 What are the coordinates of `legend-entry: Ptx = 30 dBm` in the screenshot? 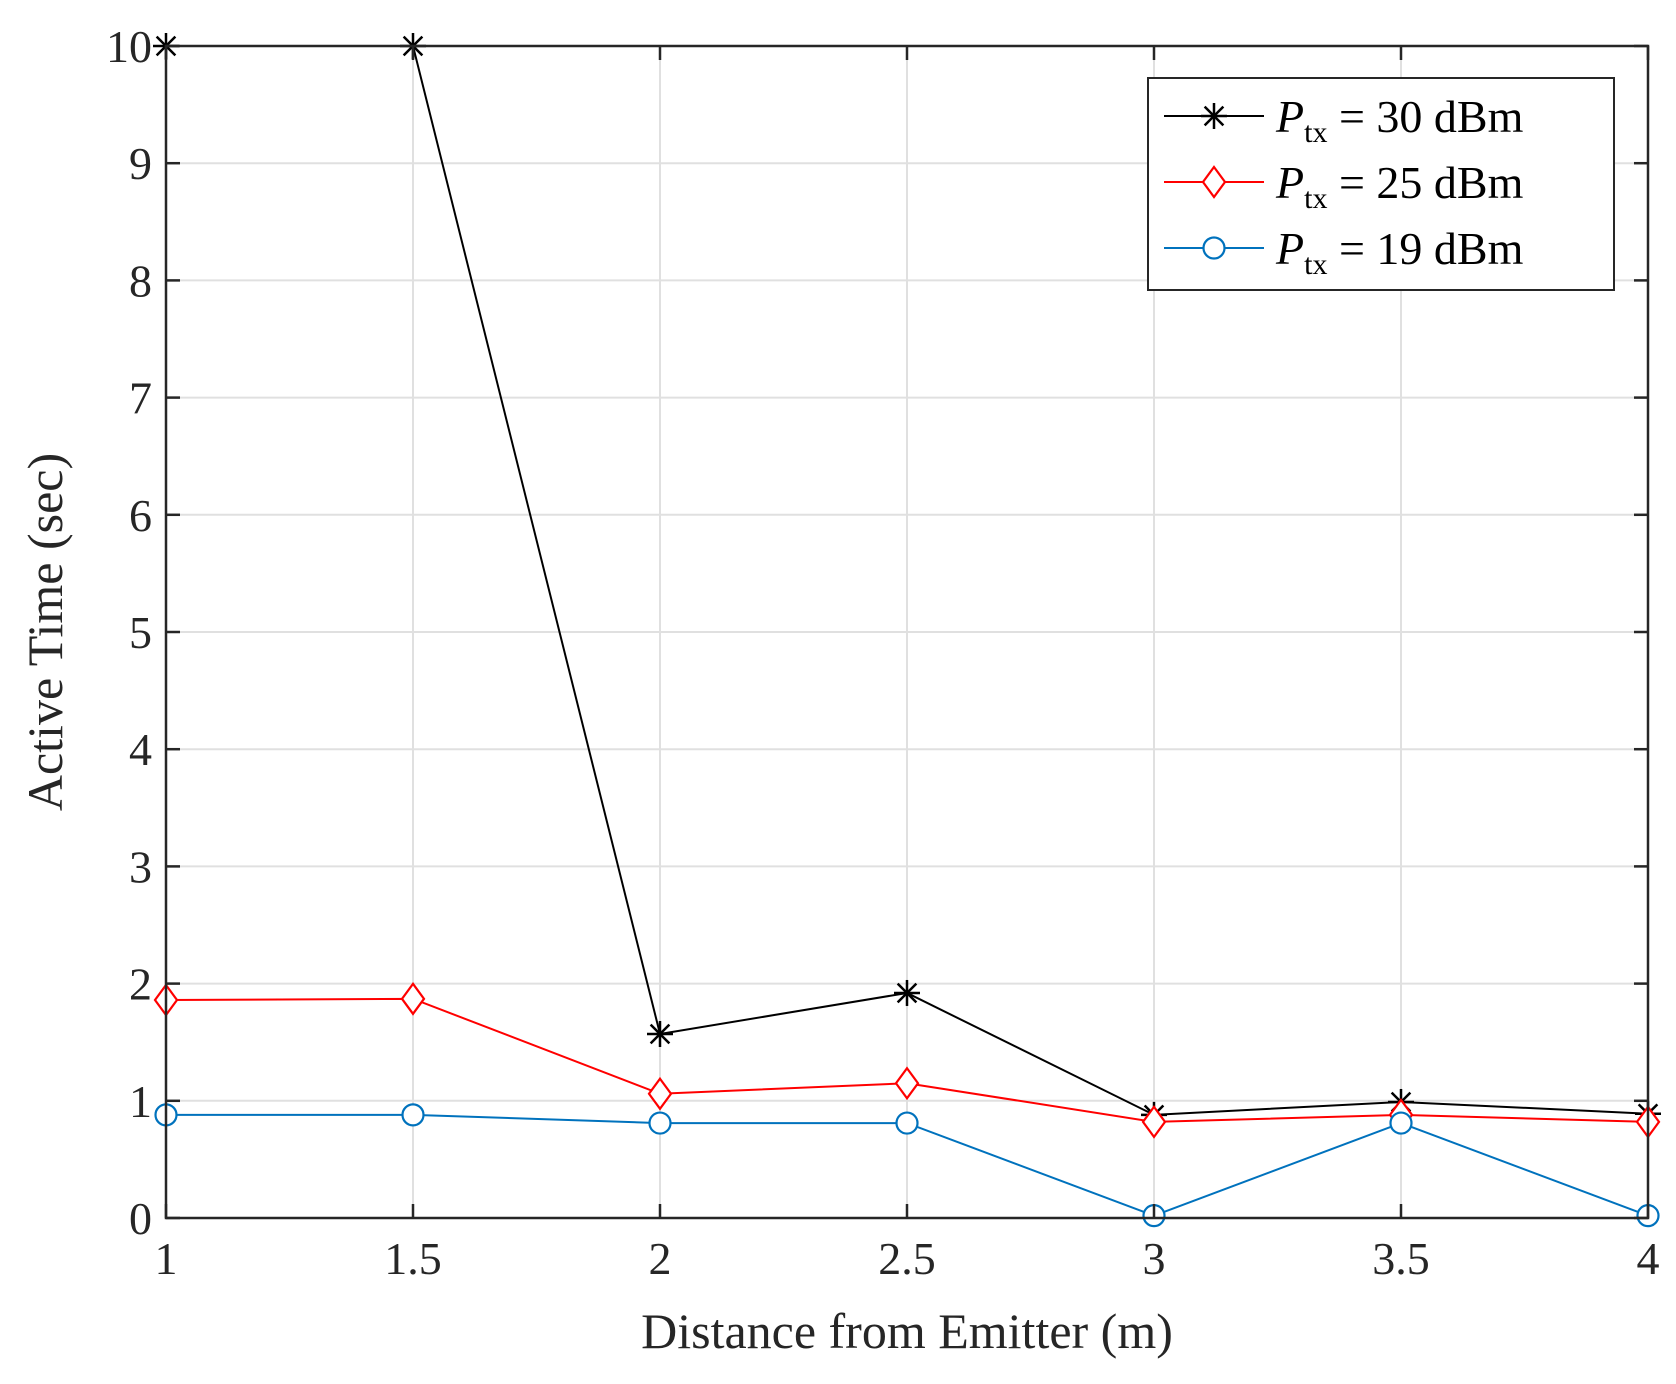 It's located at (1344, 120).